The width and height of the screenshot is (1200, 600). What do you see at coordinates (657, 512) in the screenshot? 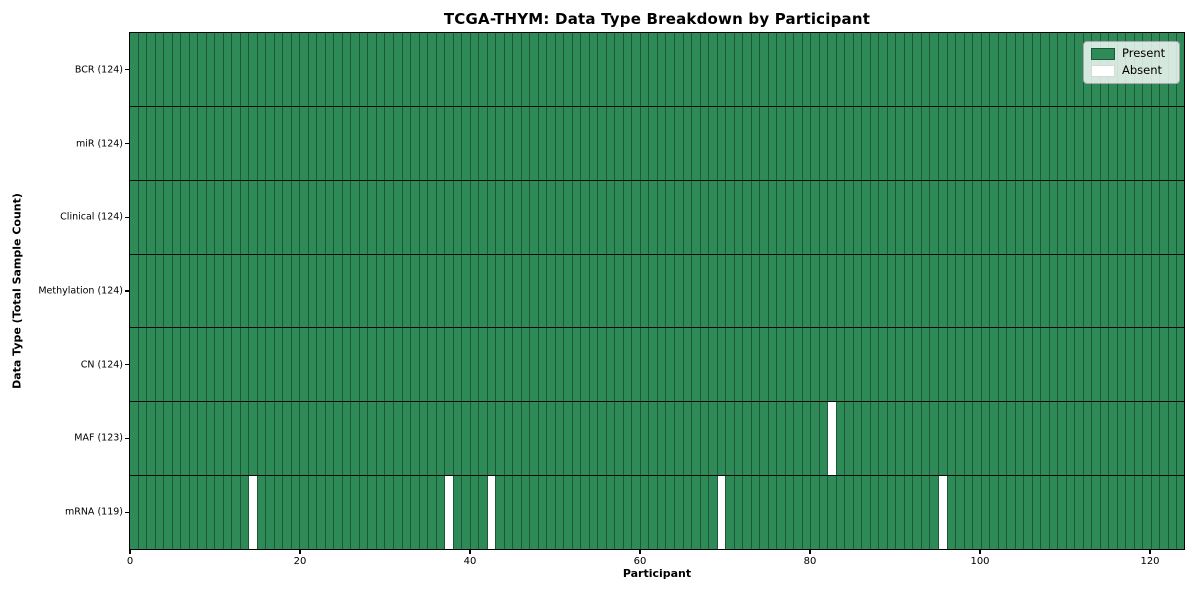
I see `heatmap-row-mrna` at bounding box center [657, 512].